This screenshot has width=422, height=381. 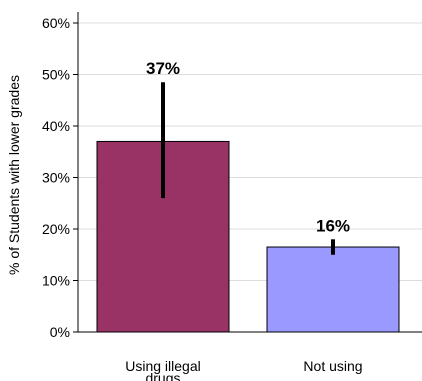 What do you see at coordinates (56, 281) in the screenshot?
I see `y-tick-label: 10%` at bounding box center [56, 281].